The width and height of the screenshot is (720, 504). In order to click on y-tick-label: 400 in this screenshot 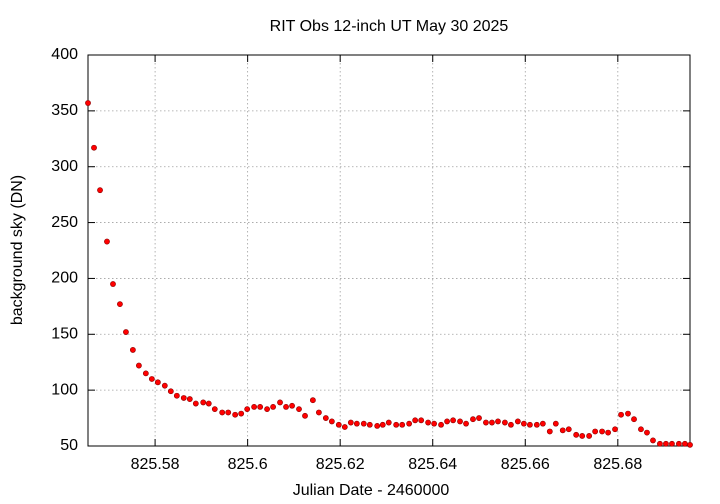, I will do `click(64, 54)`.